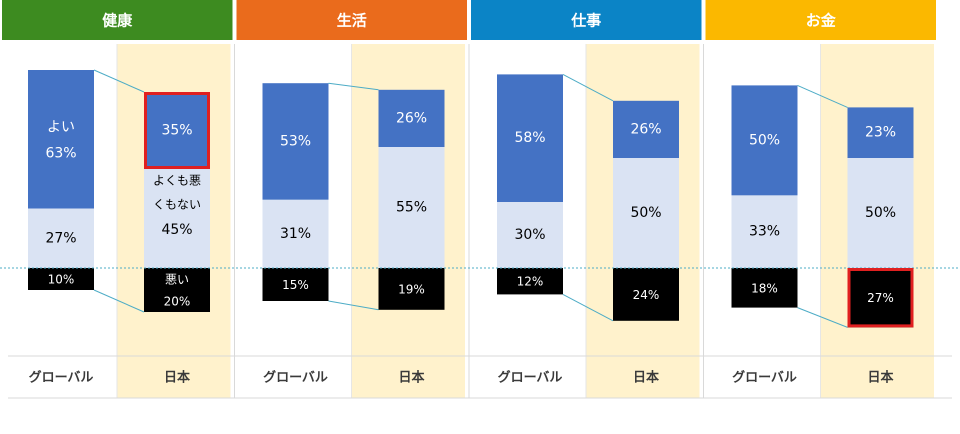  I want to click on group-header-title: 仕事, so click(585, 21).